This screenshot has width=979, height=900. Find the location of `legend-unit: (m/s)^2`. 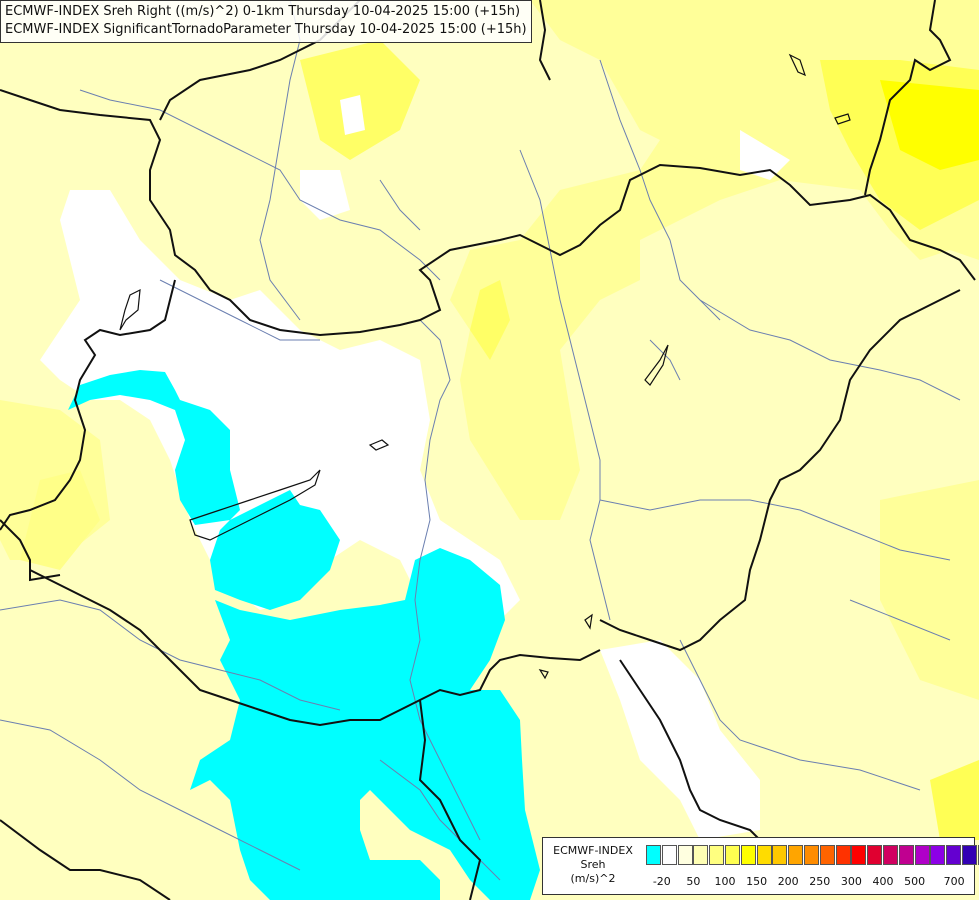

legend-unit: (m/s)^2 is located at coordinates (593, 878).